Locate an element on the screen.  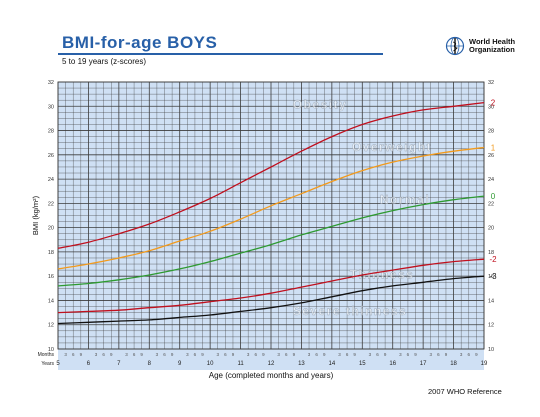
year-tick-label: 5 is located at coordinates (58, 364).